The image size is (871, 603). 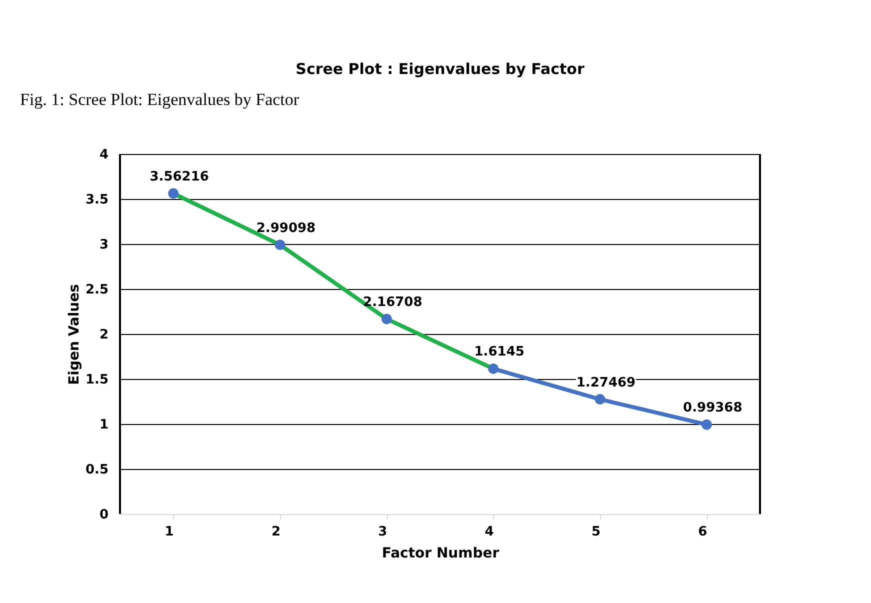 What do you see at coordinates (96, 470) in the screenshot?
I see `y-tick-label: 0.5` at bounding box center [96, 470].